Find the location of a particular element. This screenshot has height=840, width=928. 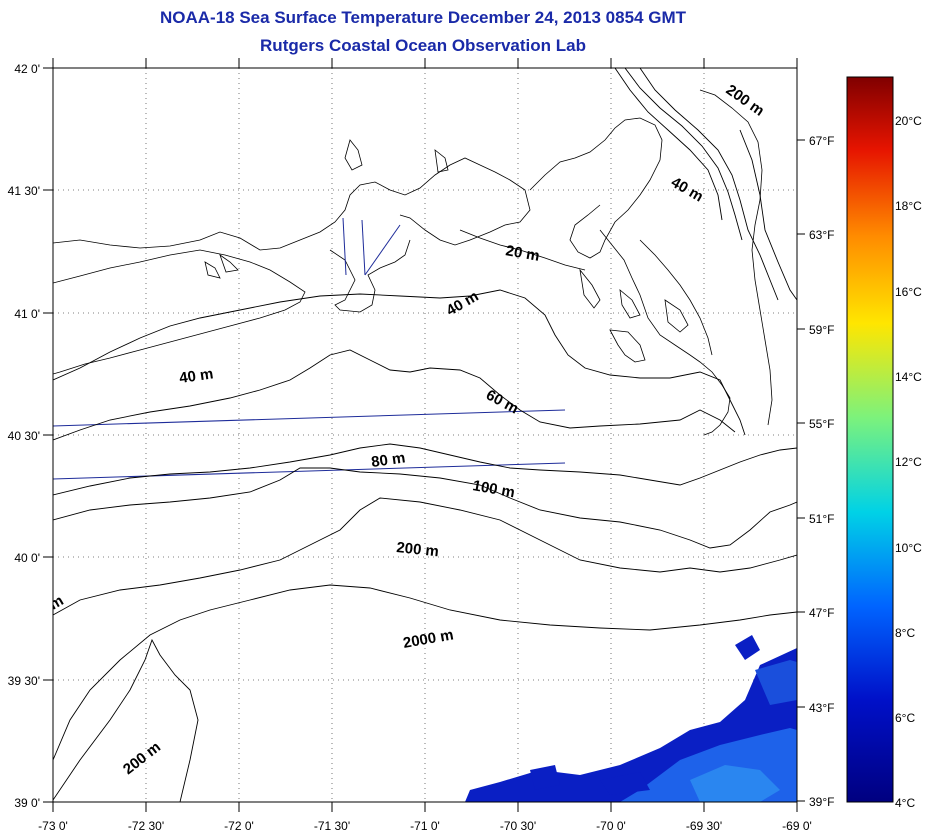

colorbar-label: 14°C is located at coordinates (908, 377).